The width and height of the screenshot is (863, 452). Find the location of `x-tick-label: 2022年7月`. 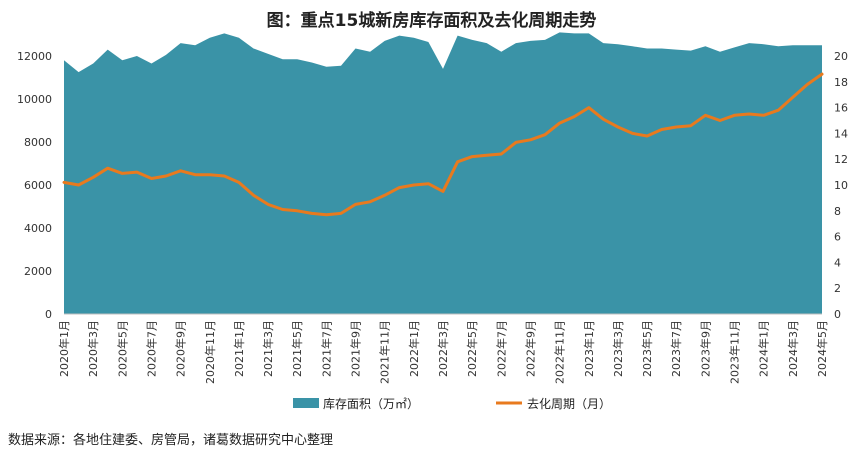

x-tick-label: 2022年7月 is located at coordinates (501, 348).